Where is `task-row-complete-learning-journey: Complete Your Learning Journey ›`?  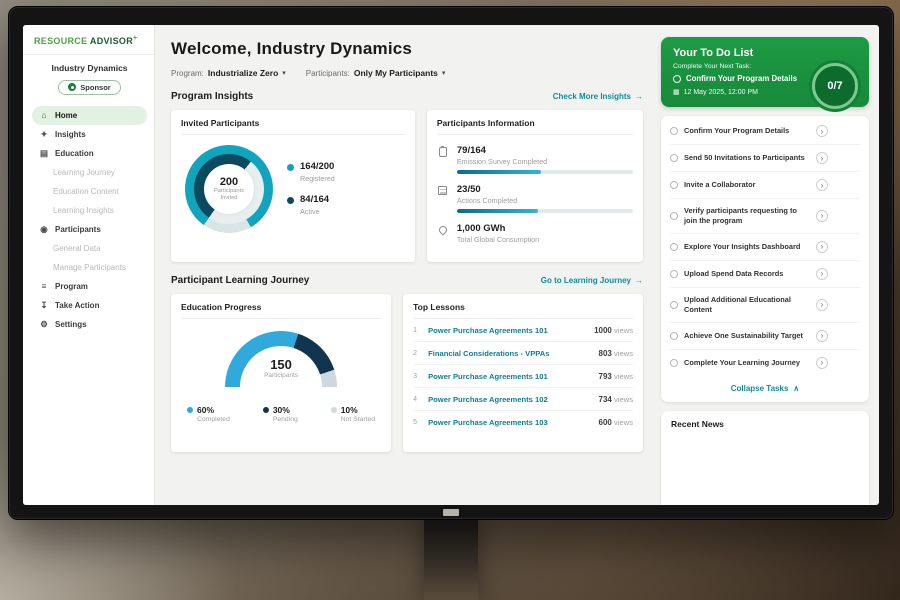 task-row-complete-learning-journey: Complete Your Learning Journey › is located at coordinates (765, 363).